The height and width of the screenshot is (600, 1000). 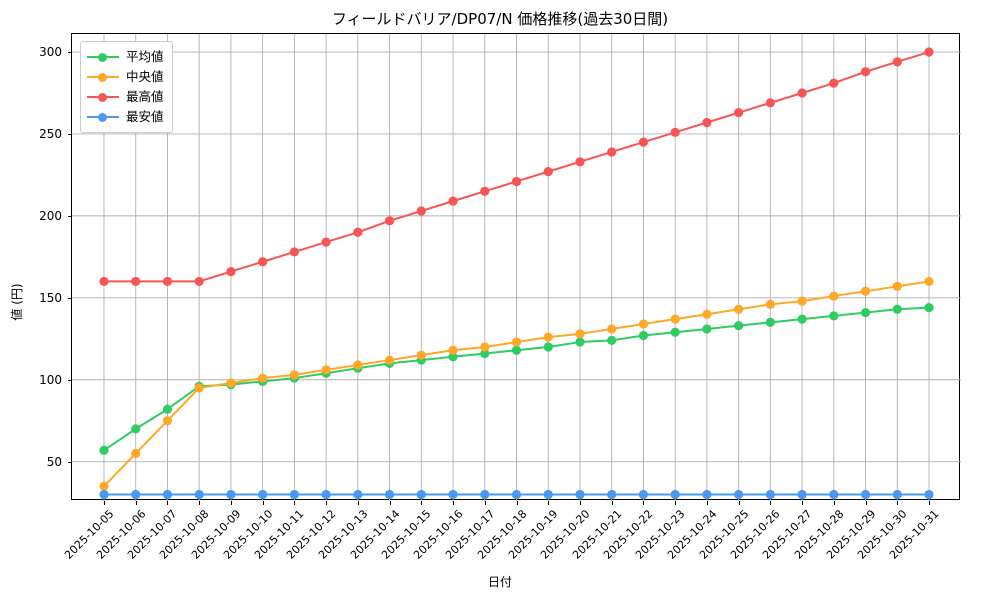 I want to click on legend-swatch-average, so click(x=103, y=57).